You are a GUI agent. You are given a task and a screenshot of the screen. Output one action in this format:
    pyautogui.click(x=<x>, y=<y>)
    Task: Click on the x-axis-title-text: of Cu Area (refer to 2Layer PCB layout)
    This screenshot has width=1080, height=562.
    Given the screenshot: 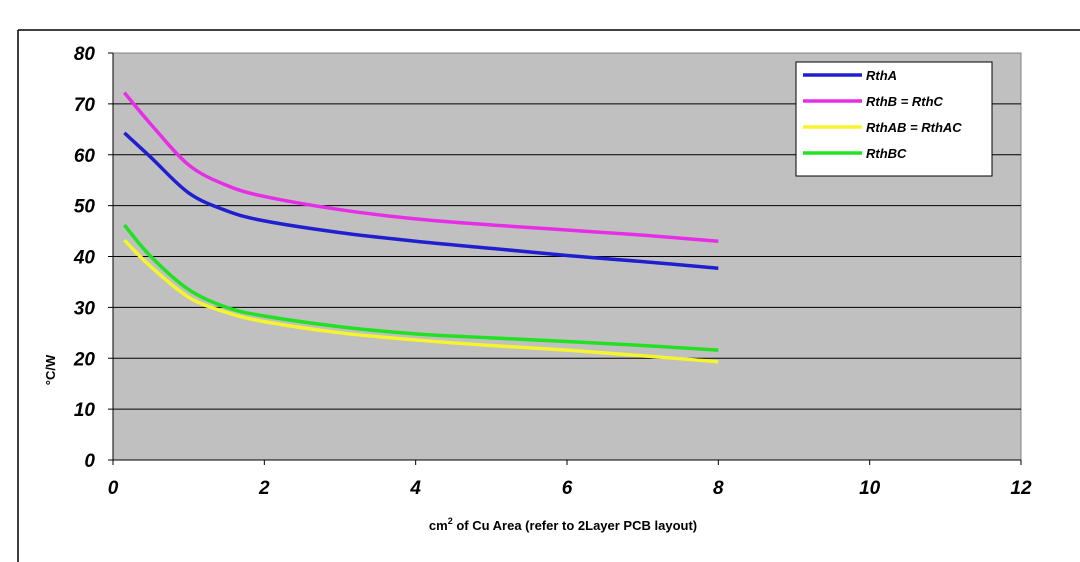 What is the action you would take?
    pyautogui.click(x=575, y=525)
    